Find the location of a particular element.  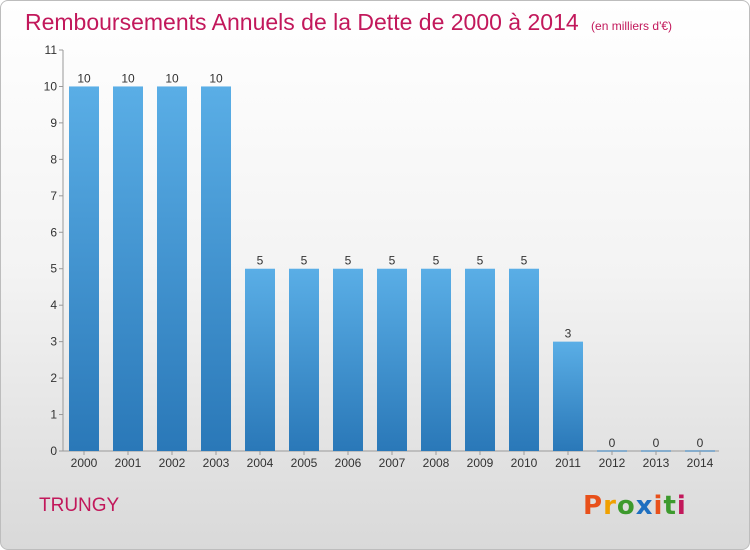

x-tick-label: 2006 is located at coordinates (348, 463).